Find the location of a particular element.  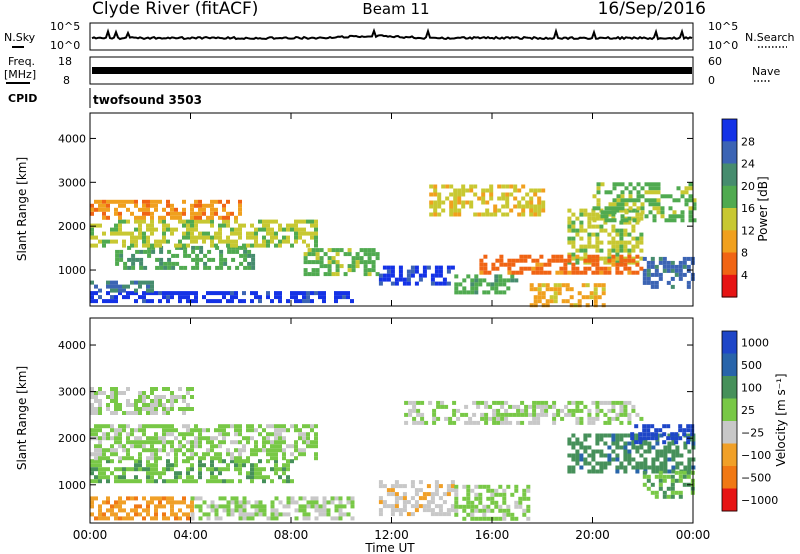

power-colorbar-swatch is located at coordinates (729, 153).